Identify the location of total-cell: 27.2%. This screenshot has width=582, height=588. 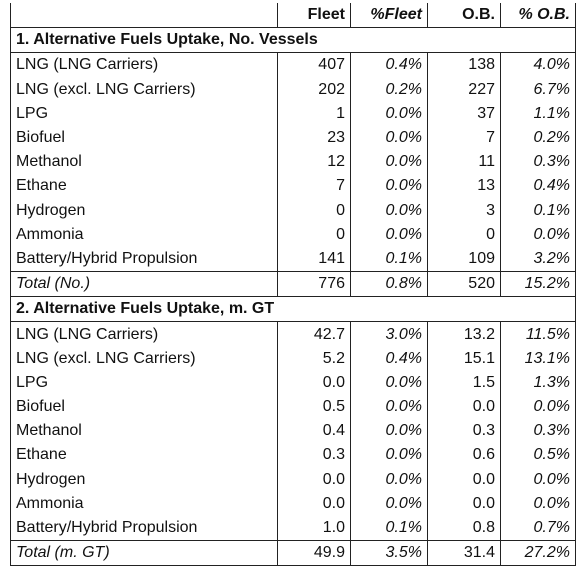
(538, 553).